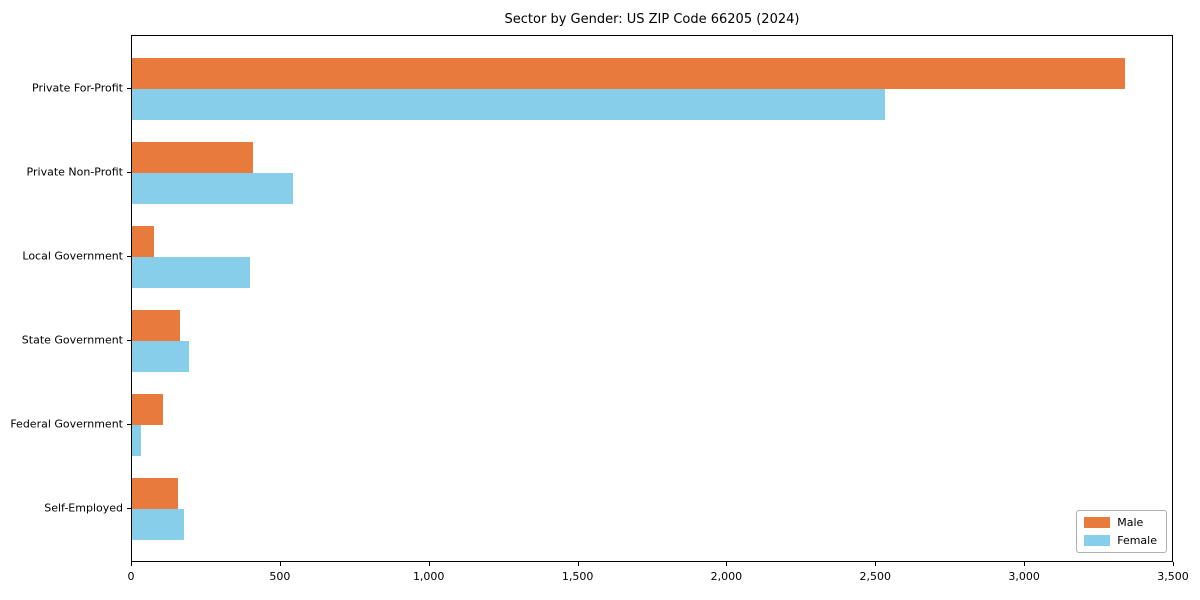 The image size is (1200, 600). Describe the element at coordinates (155, 493) in the screenshot. I see `bar-male-self-employed` at that location.